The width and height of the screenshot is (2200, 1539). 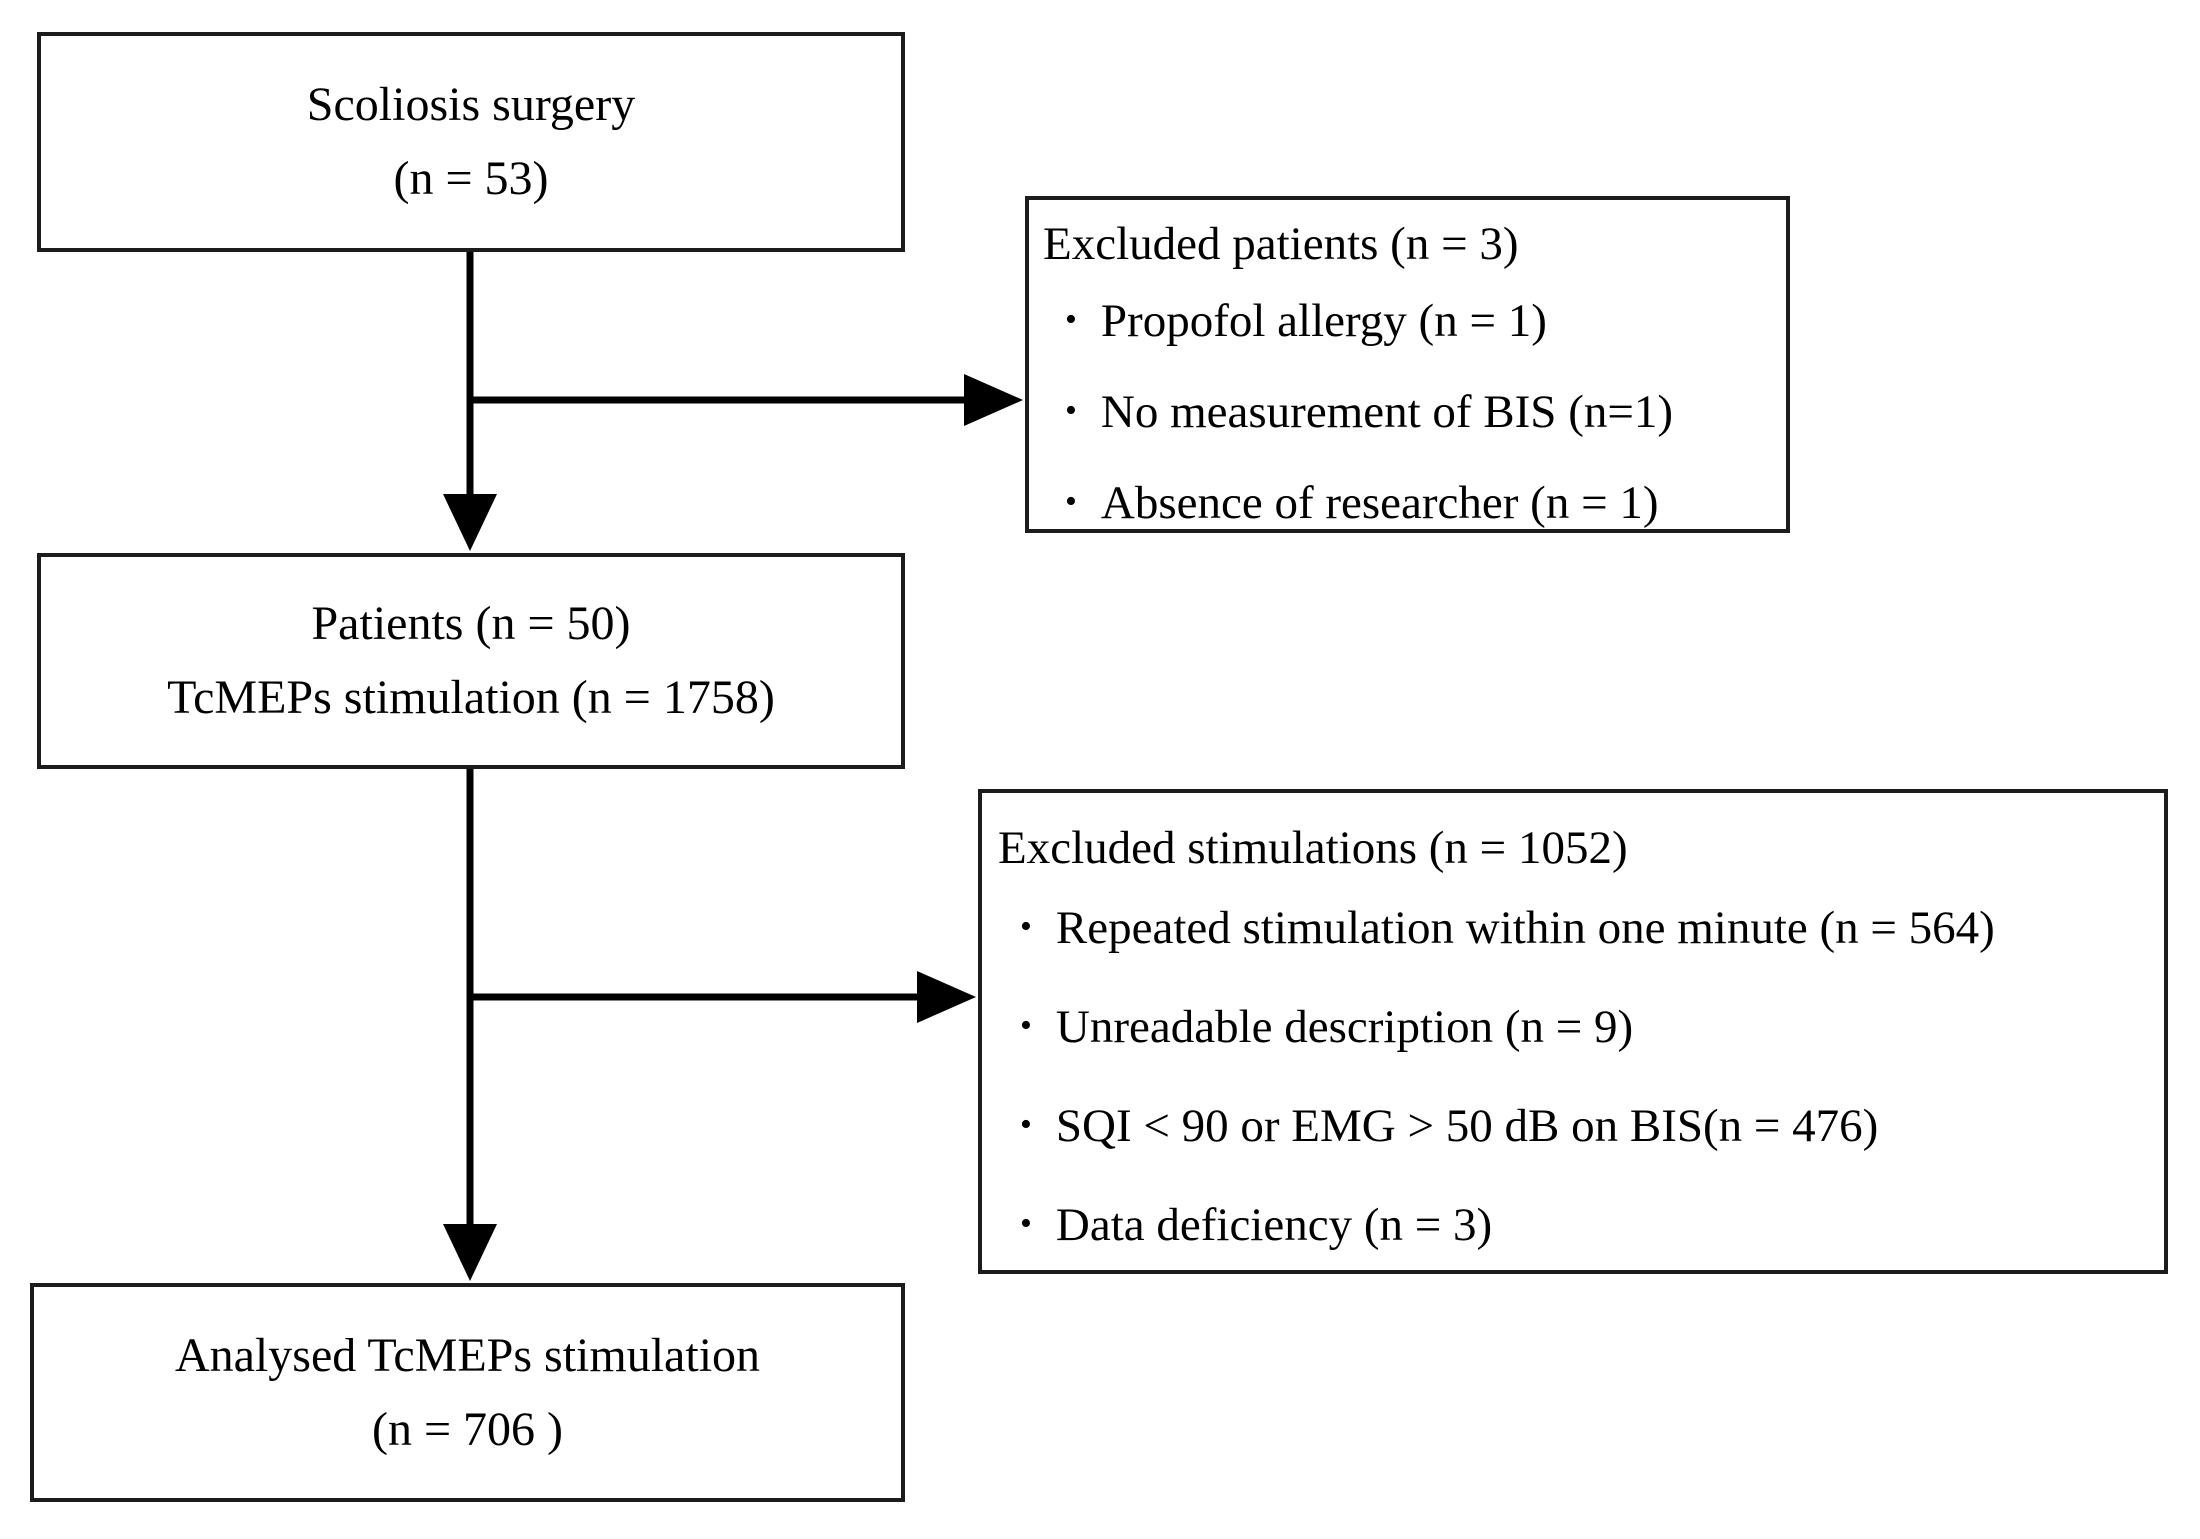 What do you see at coordinates (723, 997) in the screenshot?
I see `arrow-to-excluded-stimulations` at bounding box center [723, 997].